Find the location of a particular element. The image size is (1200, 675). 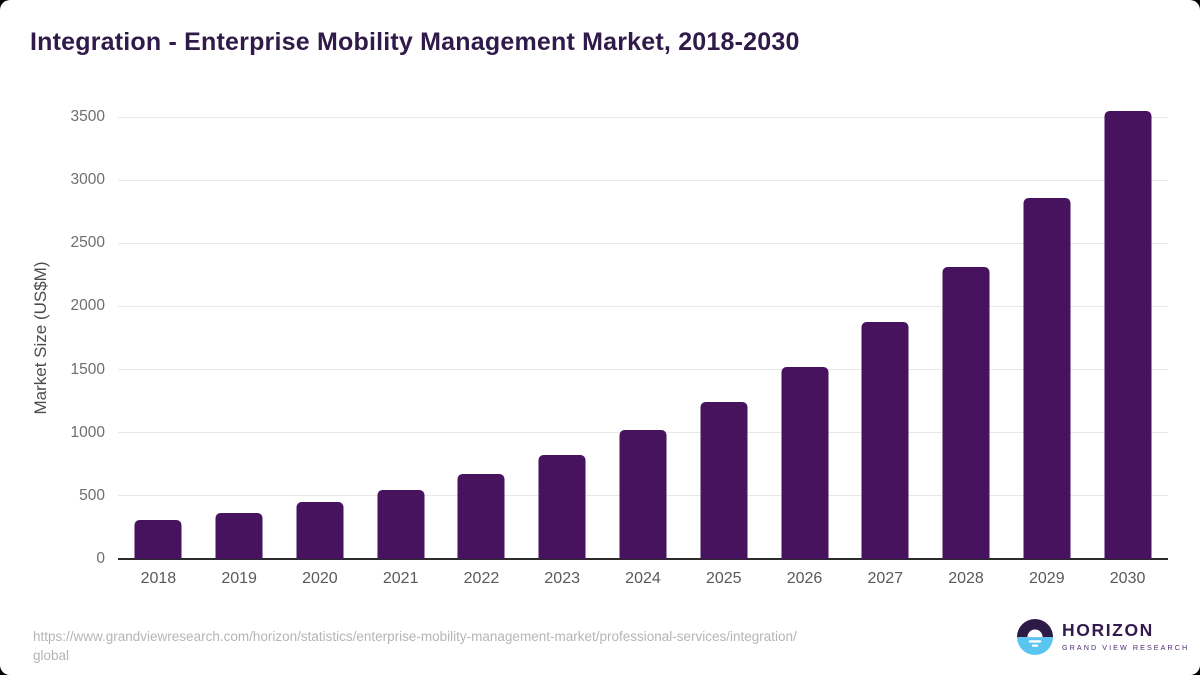

bar-2026 is located at coordinates (804, 463).